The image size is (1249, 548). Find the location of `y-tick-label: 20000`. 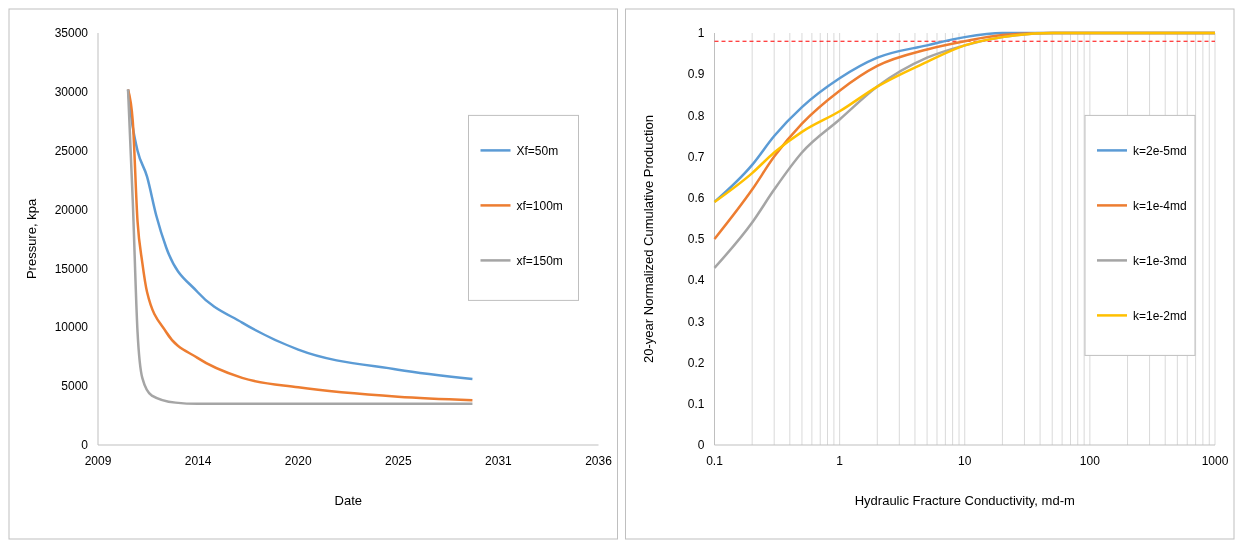

y-tick-label: 20000 is located at coordinates (71, 209).